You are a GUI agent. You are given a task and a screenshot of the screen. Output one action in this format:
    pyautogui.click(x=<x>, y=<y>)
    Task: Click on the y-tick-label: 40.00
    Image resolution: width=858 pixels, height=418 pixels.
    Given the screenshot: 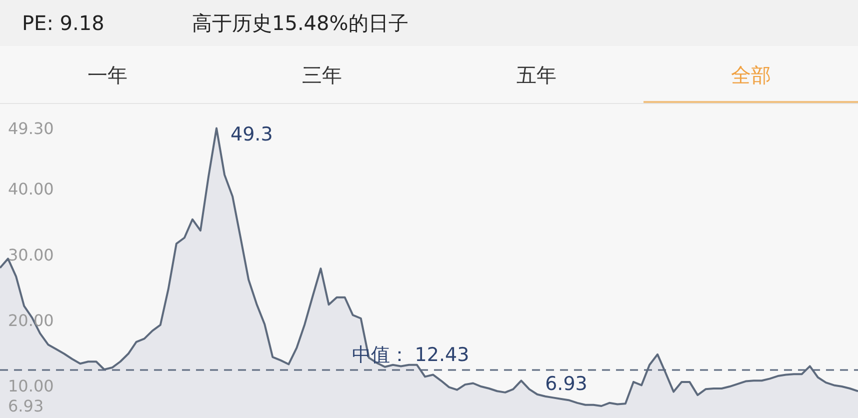 What is the action you would take?
    pyautogui.click(x=31, y=189)
    